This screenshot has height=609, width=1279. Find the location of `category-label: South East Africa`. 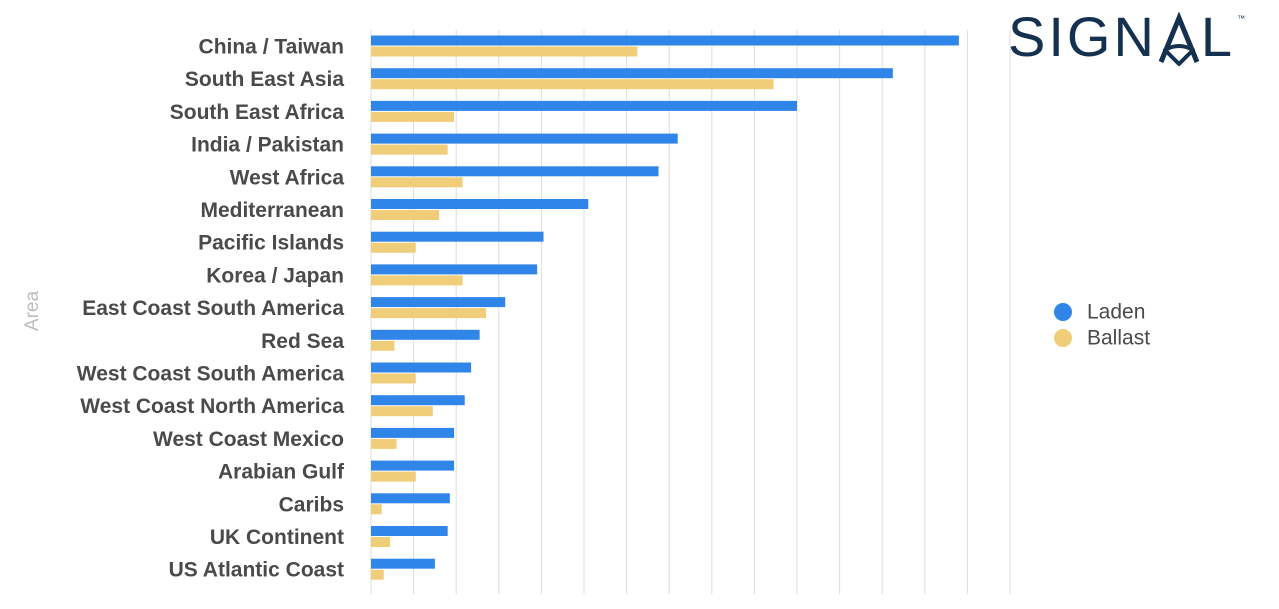

category-label: South East Africa is located at coordinates (257, 112).